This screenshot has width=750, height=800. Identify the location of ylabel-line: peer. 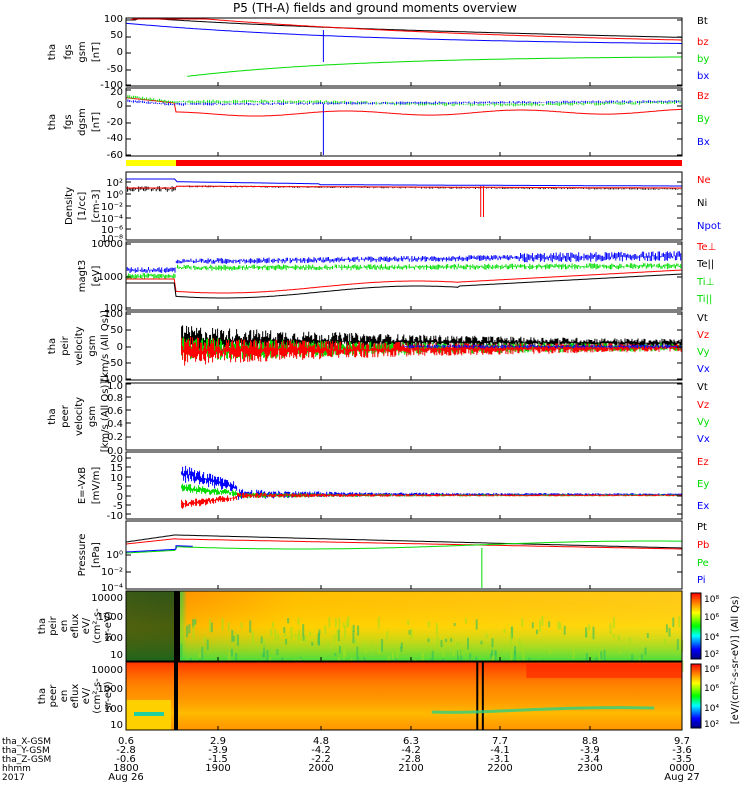
(53, 696).